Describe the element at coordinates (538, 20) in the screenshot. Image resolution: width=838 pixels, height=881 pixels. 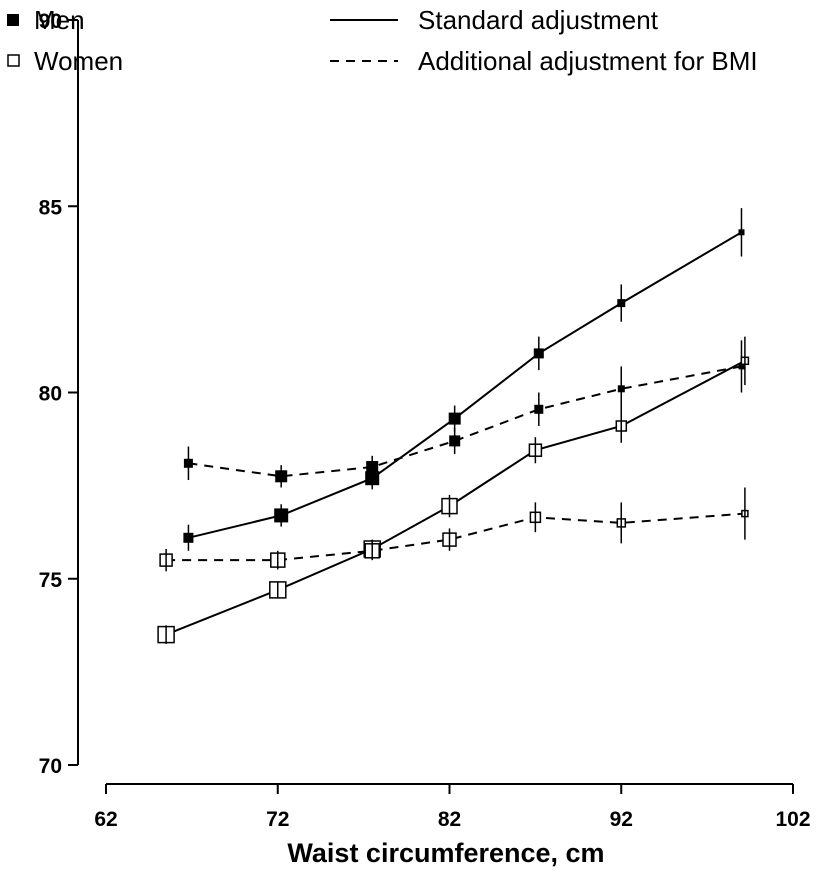
I see `legend-label-standard: Standard adjustment` at that location.